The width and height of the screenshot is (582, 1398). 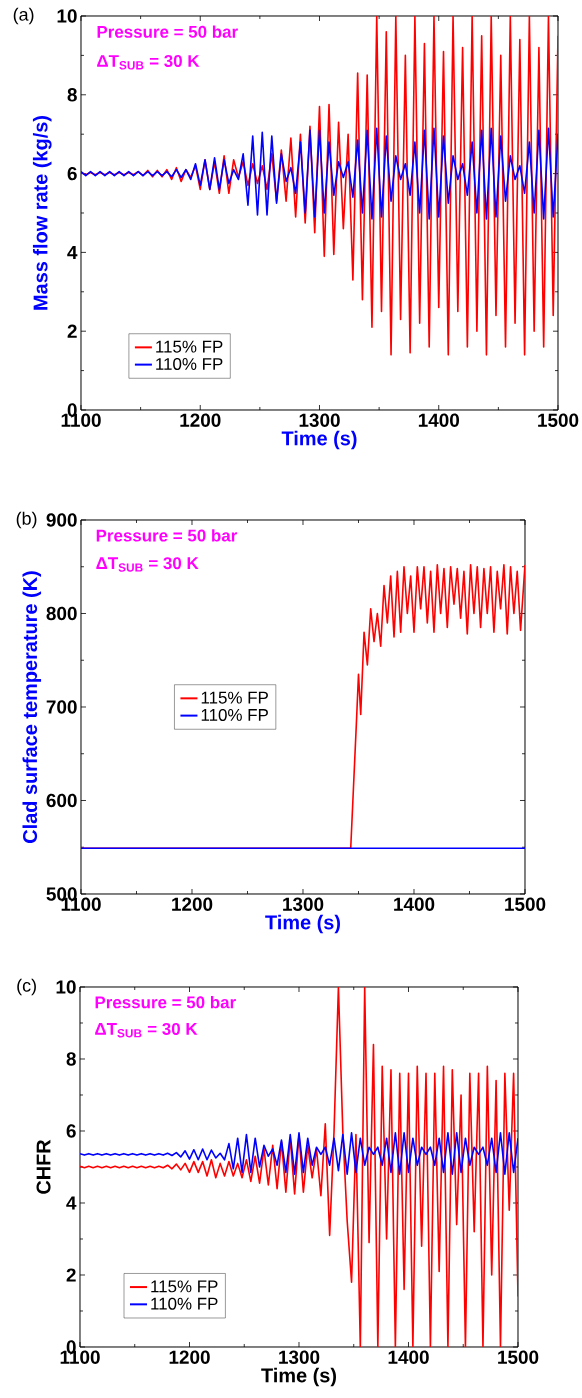 What do you see at coordinates (61, 707) in the screenshot?
I see `y-tick-label: 700` at bounding box center [61, 707].